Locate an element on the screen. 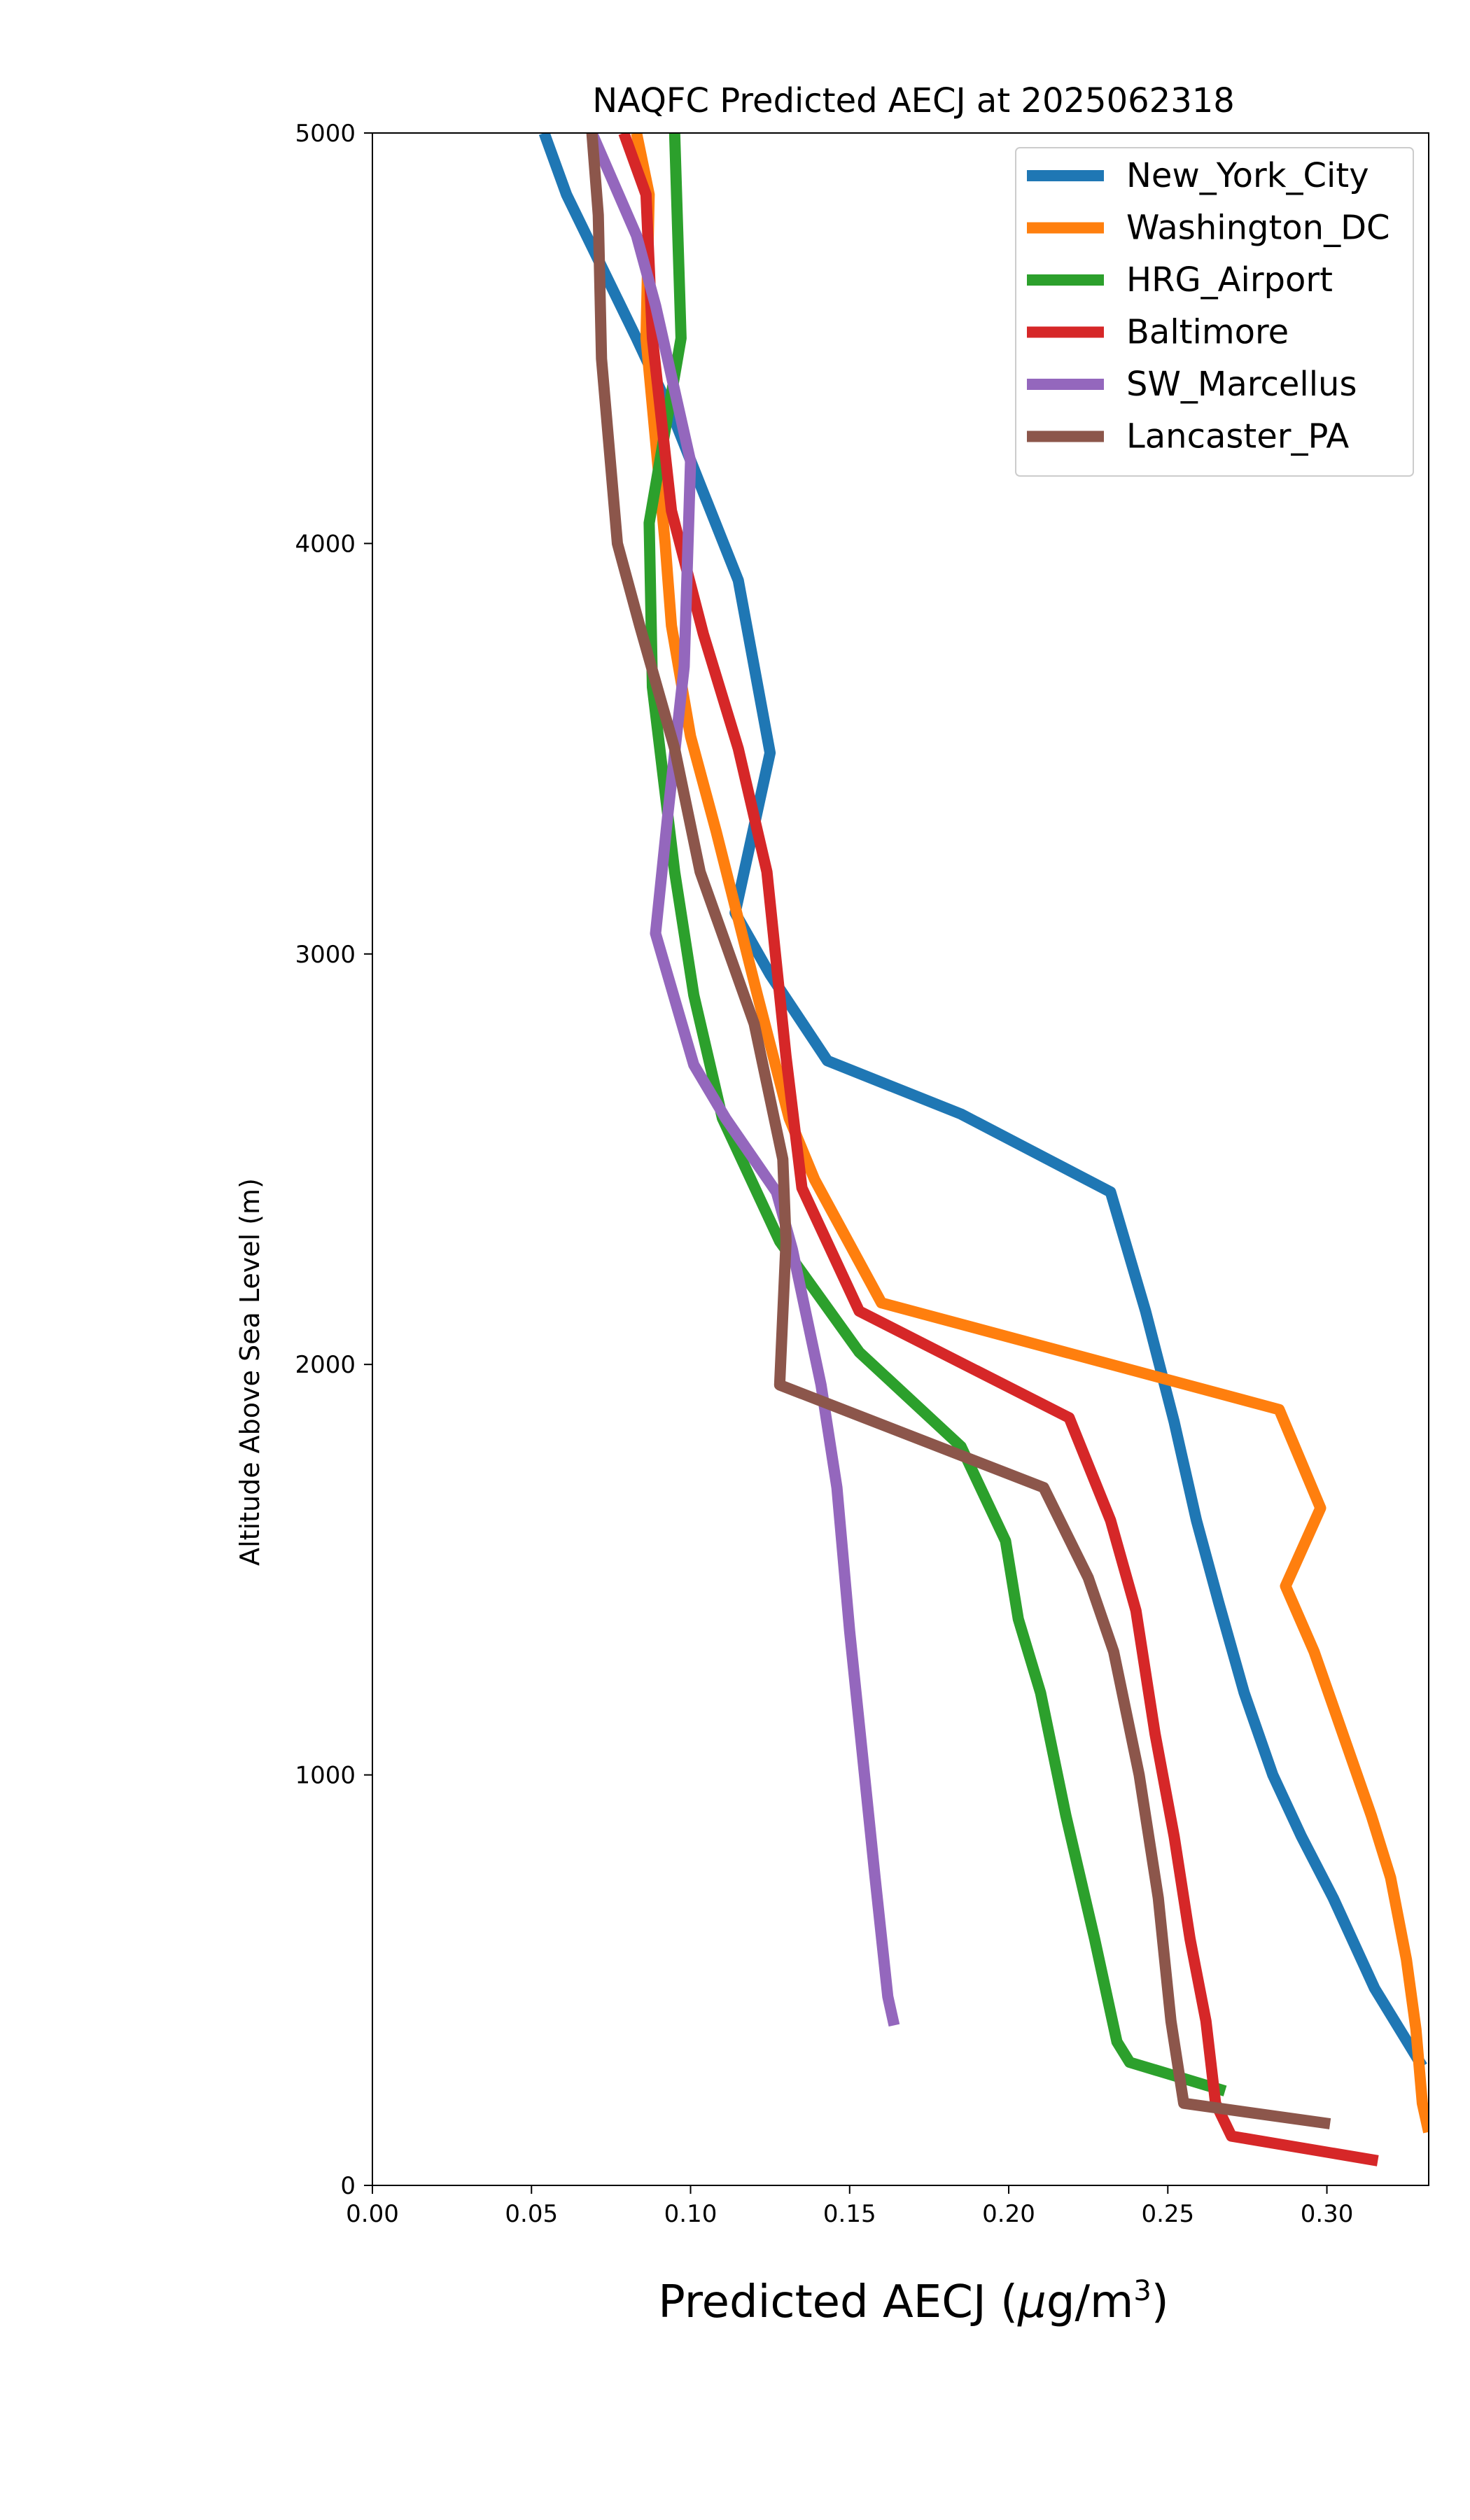  x-tick-label: 0.00 is located at coordinates (372, 2214).